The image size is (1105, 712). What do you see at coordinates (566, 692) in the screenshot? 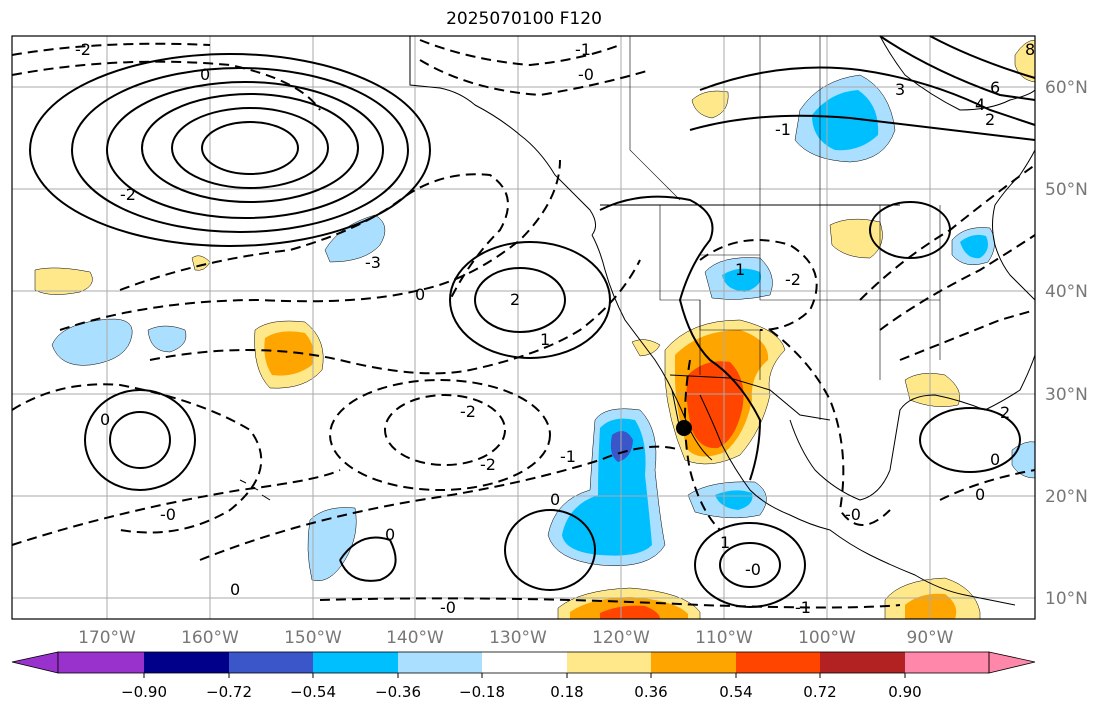
I see `colorbar-tick-label: 0.18` at bounding box center [566, 692].